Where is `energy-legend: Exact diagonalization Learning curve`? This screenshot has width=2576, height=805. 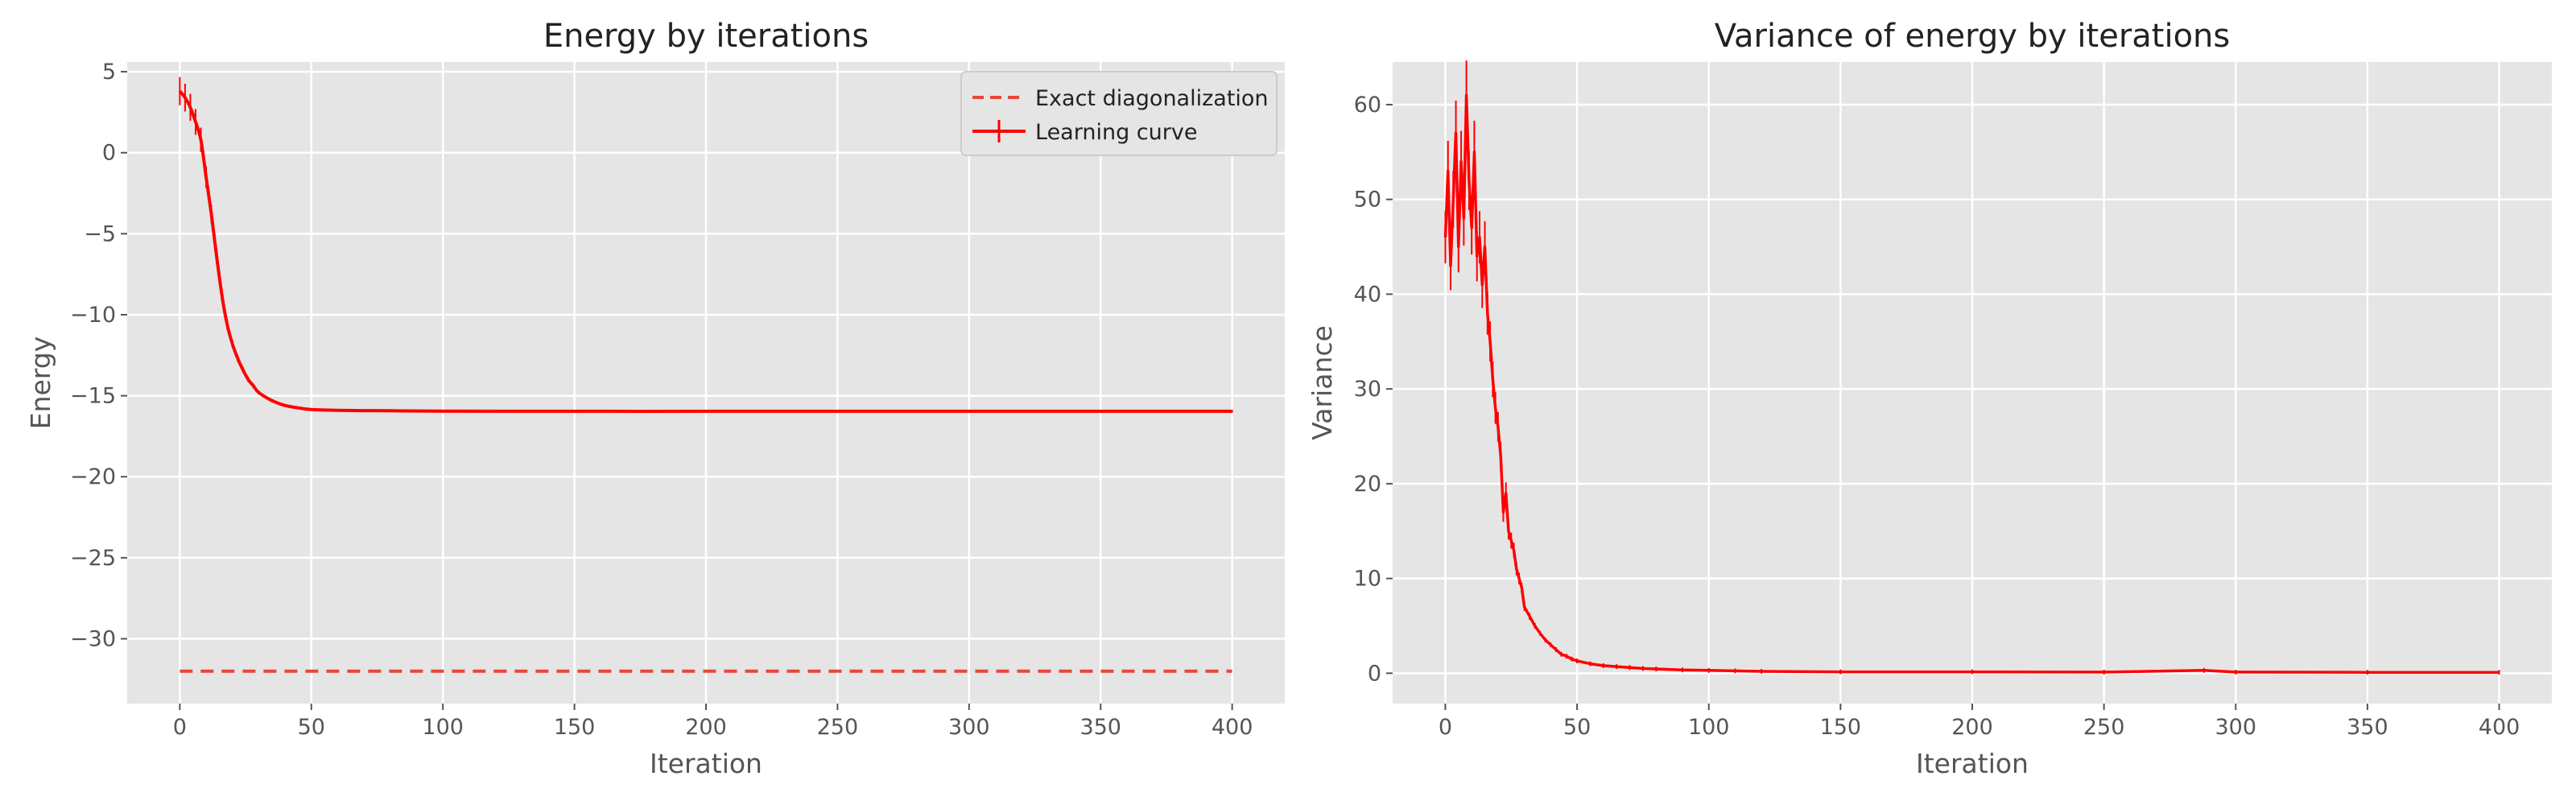
energy-legend: Exact diagonalization Learning curve is located at coordinates (1119, 113).